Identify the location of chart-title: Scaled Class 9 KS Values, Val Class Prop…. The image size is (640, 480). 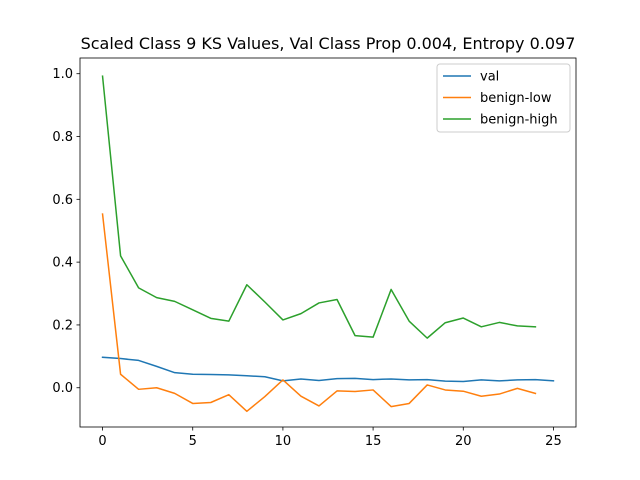
(328, 43).